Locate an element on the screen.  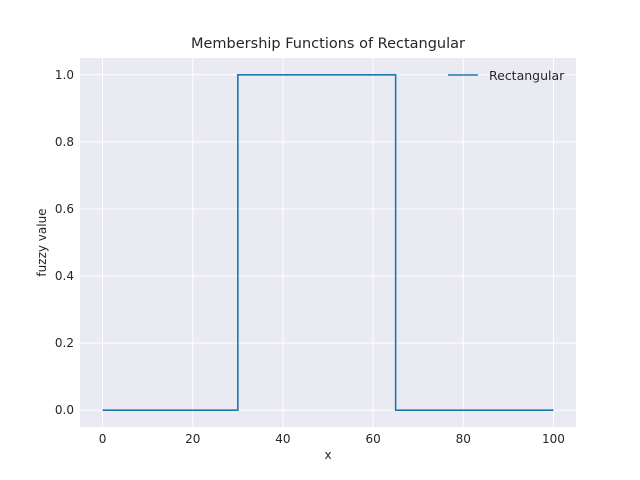
legend: Rectangular is located at coordinates (506, 75).